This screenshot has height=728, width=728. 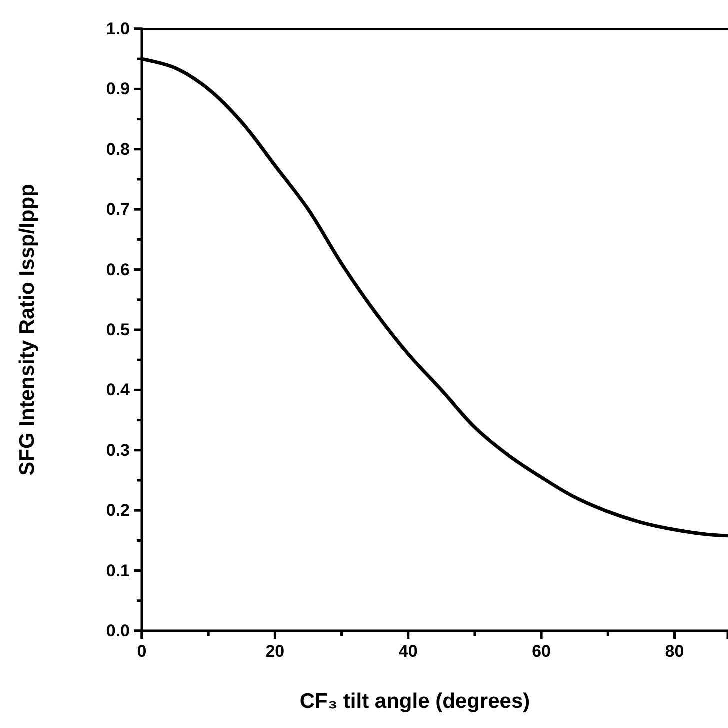 What do you see at coordinates (118, 390) in the screenshot?
I see `y-tick-label: 0.4` at bounding box center [118, 390].